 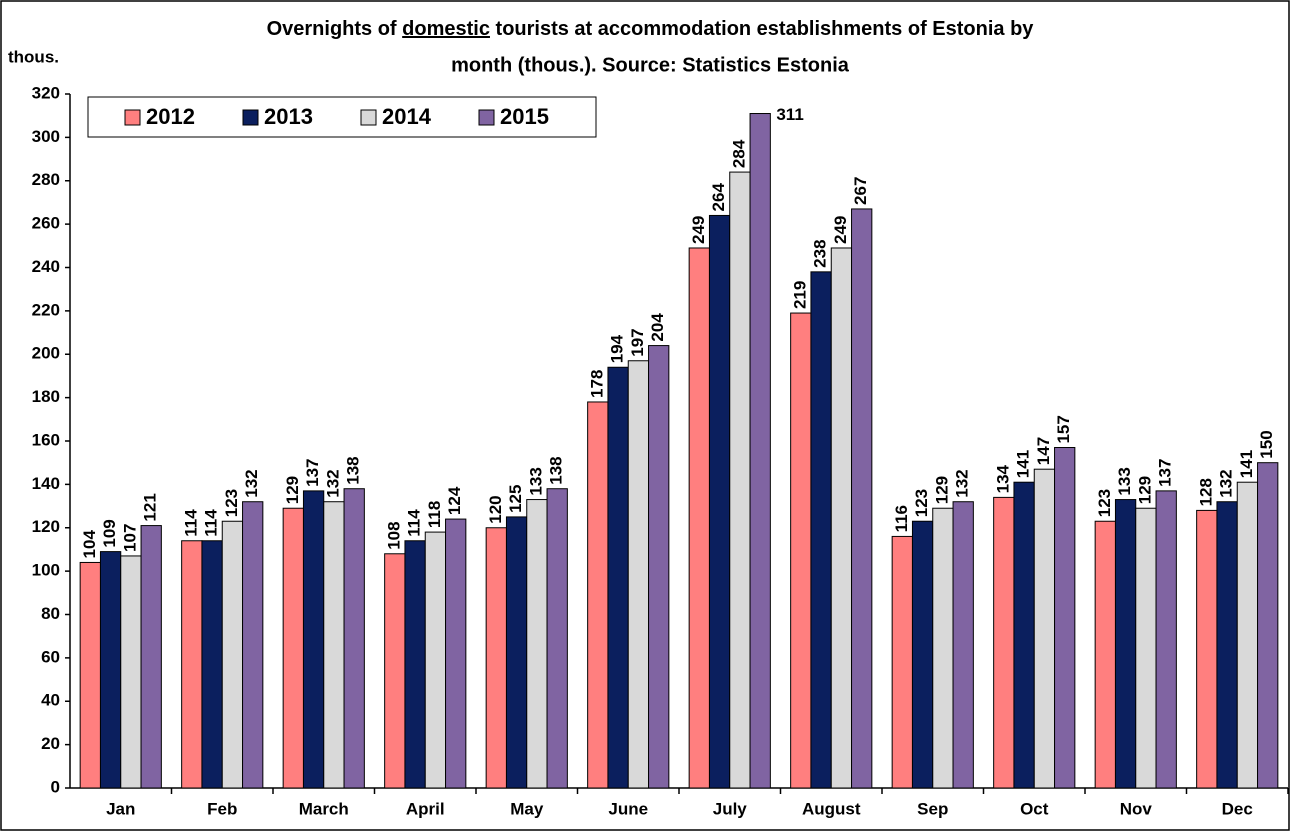 What do you see at coordinates (46, 309) in the screenshot?
I see `y-tick-label: 220` at bounding box center [46, 309].